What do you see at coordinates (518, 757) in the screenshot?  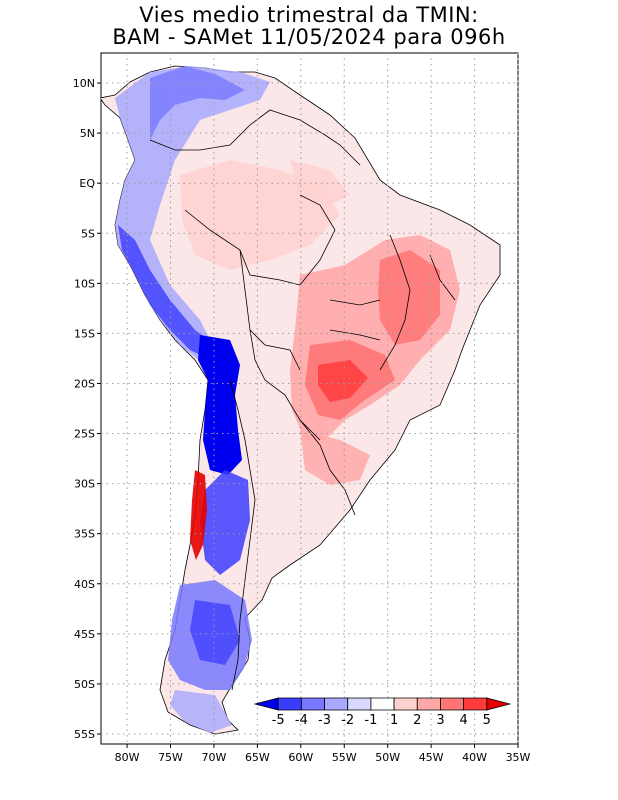 I see `lon-tick-label: 35W` at bounding box center [518, 757].